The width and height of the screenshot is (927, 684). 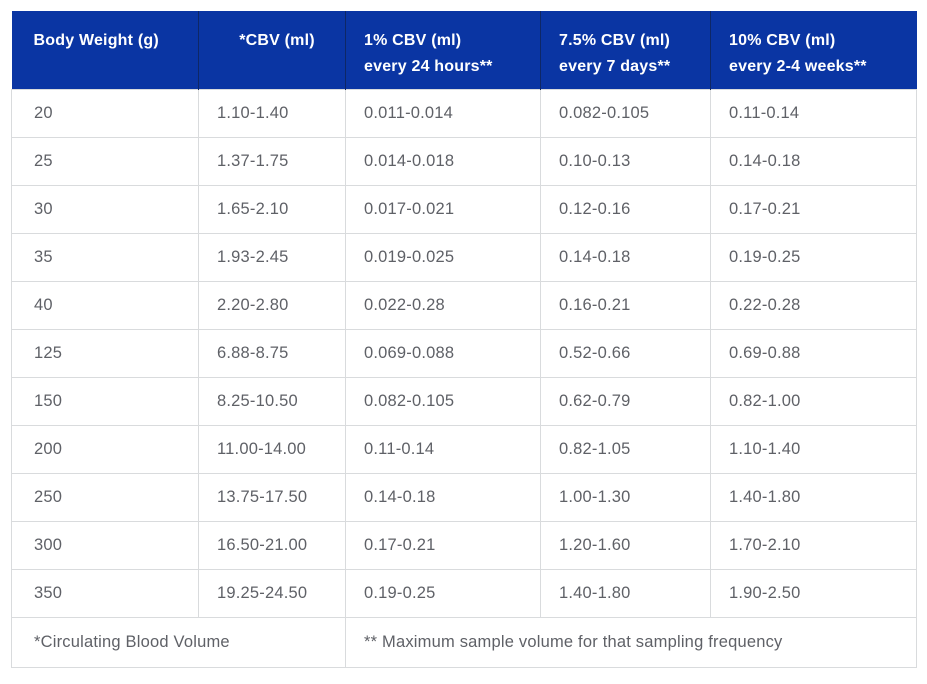 What do you see at coordinates (272, 401) in the screenshot?
I see `table-cell: 8.25-10.50` at bounding box center [272, 401].